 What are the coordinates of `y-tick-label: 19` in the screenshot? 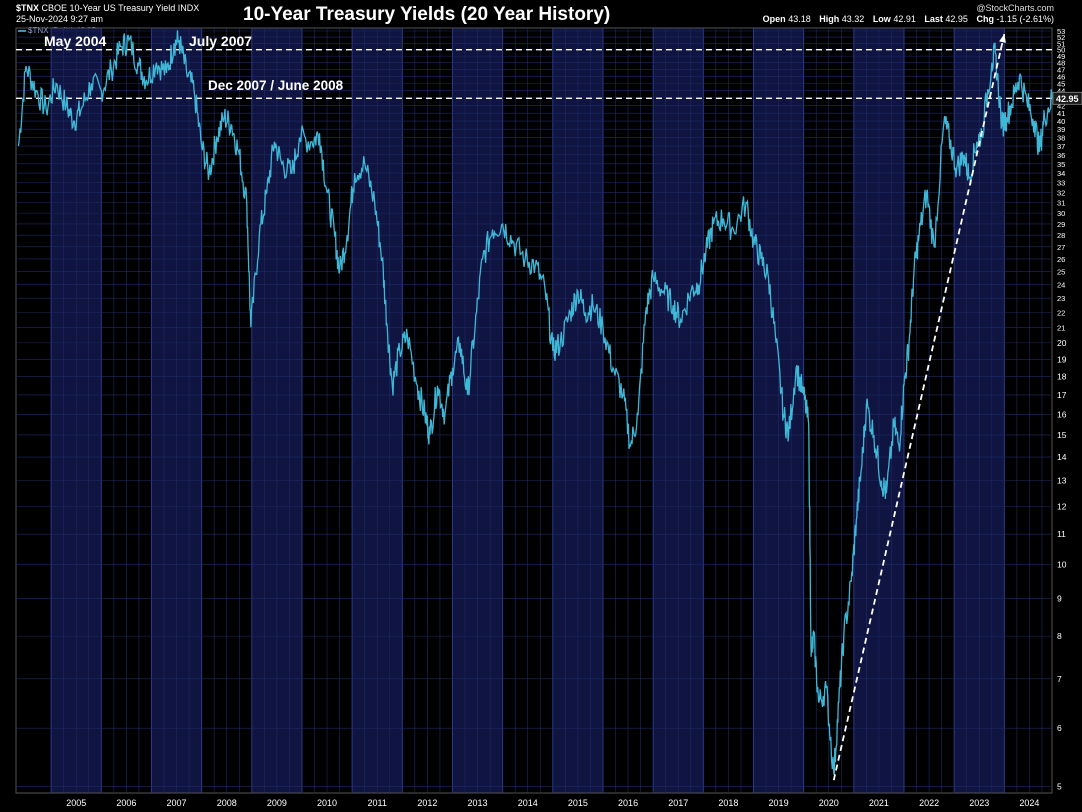 It's located at (1062, 359).